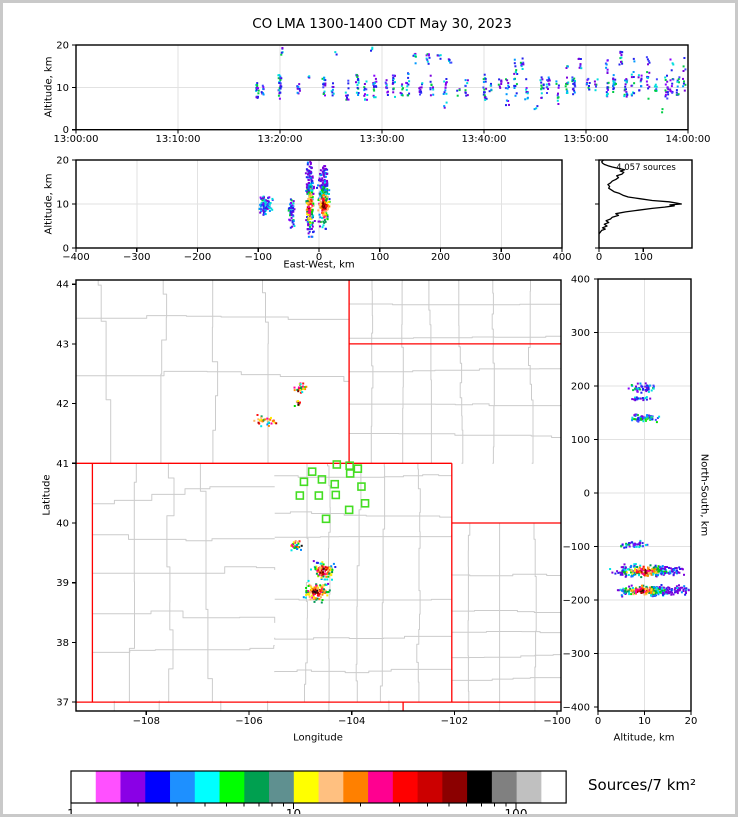  I want to click on tick-label: 1, so click(71, 812).